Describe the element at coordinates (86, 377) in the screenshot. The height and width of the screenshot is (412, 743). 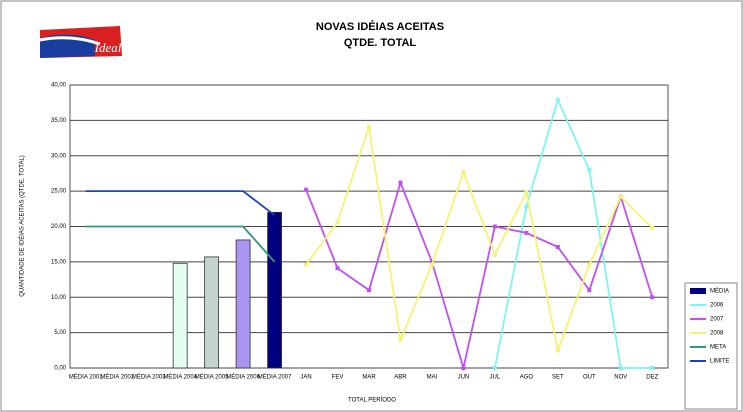
I see `x-tick-label: MÉDIA 2001` at that location.